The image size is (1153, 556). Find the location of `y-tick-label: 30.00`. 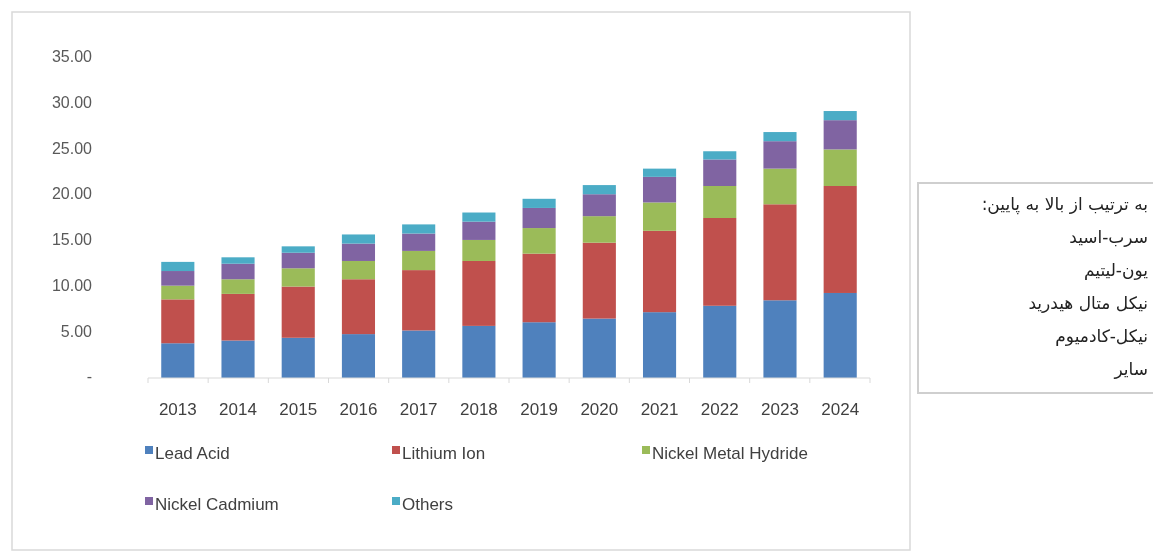

y-tick-label: 30.00 is located at coordinates (72, 102).